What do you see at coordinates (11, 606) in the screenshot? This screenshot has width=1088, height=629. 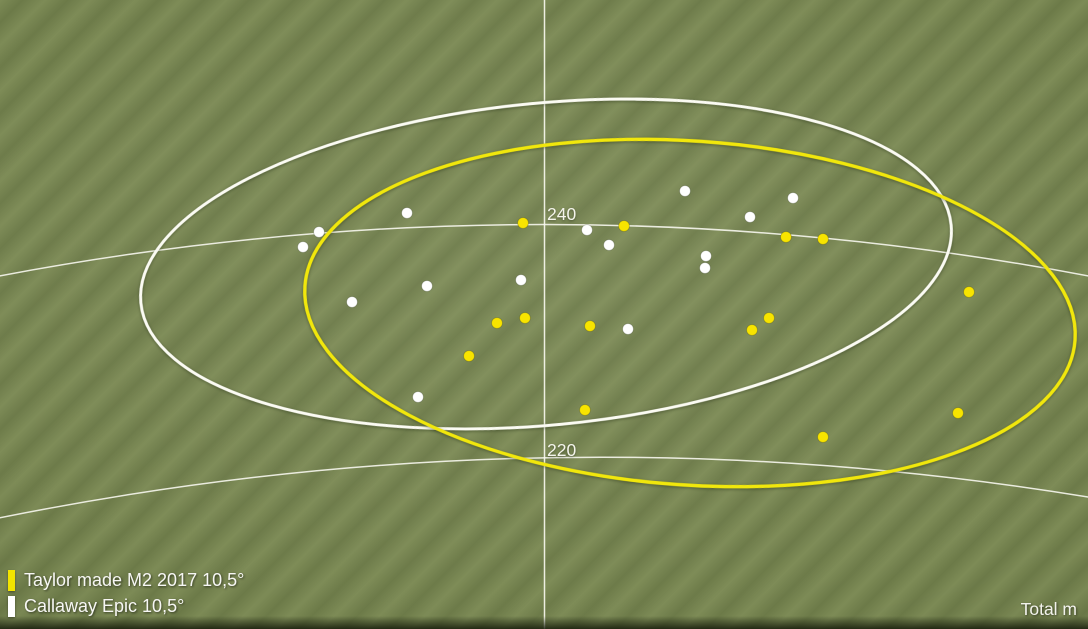 I see `legend-swatch-white-icon` at bounding box center [11, 606].